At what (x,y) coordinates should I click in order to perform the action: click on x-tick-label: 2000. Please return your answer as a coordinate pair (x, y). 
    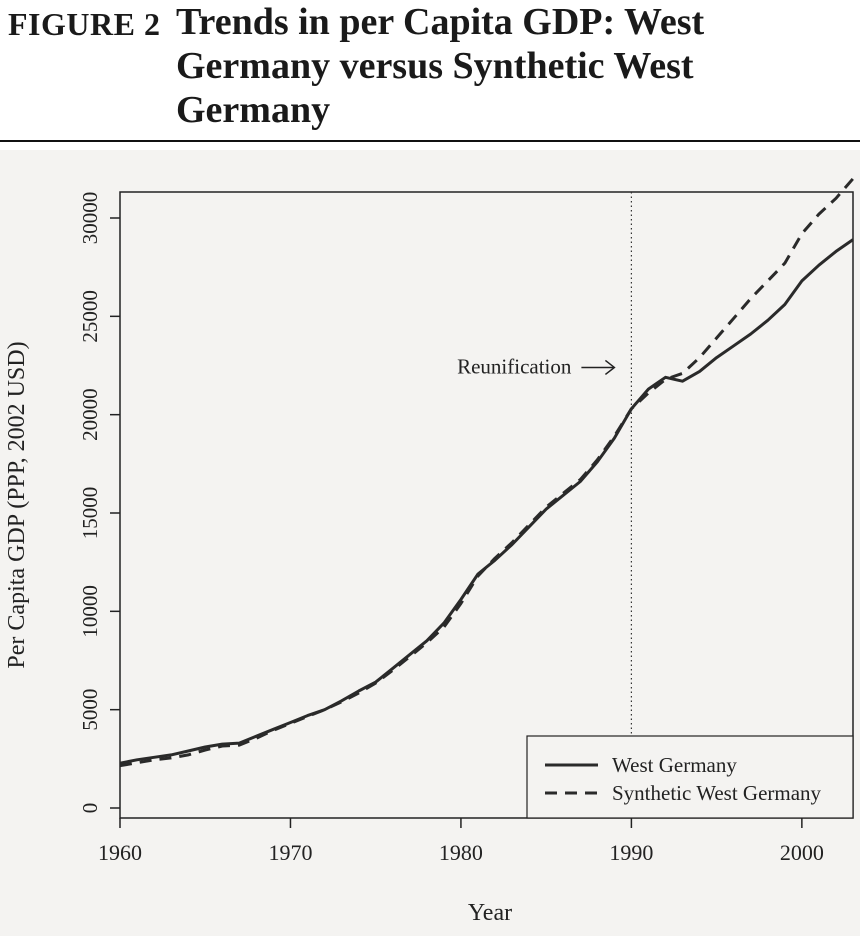
    Looking at the image, I should click on (802, 852).